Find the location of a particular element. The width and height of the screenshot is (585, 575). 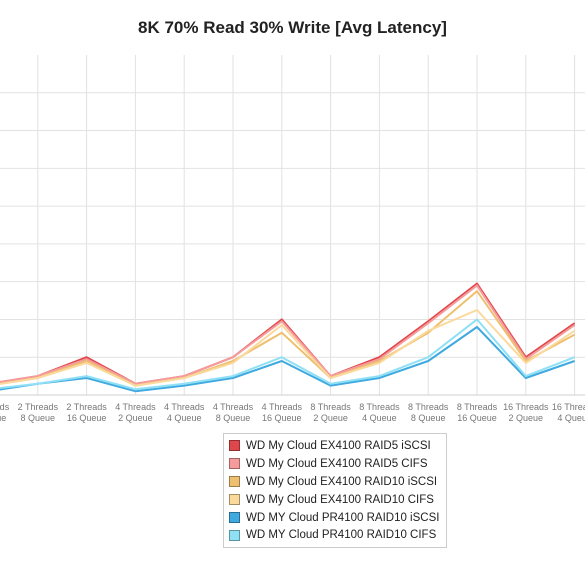

legend-label: WD My Cloud EX4100 RAID5 iSCSI is located at coordinates (338, 445).